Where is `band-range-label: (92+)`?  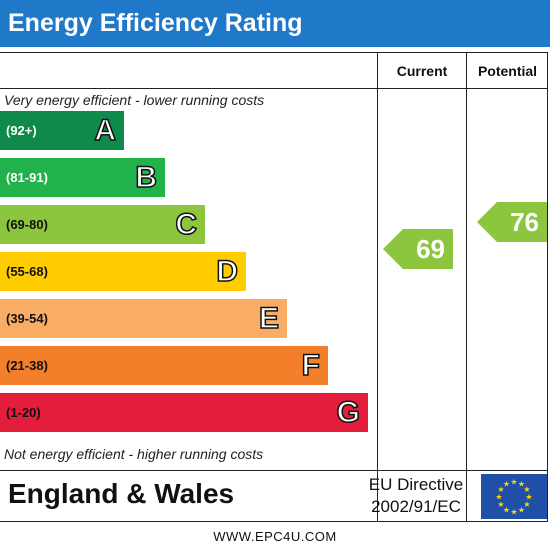
band-range-label: (92+) is located at coordinates (21, 130).